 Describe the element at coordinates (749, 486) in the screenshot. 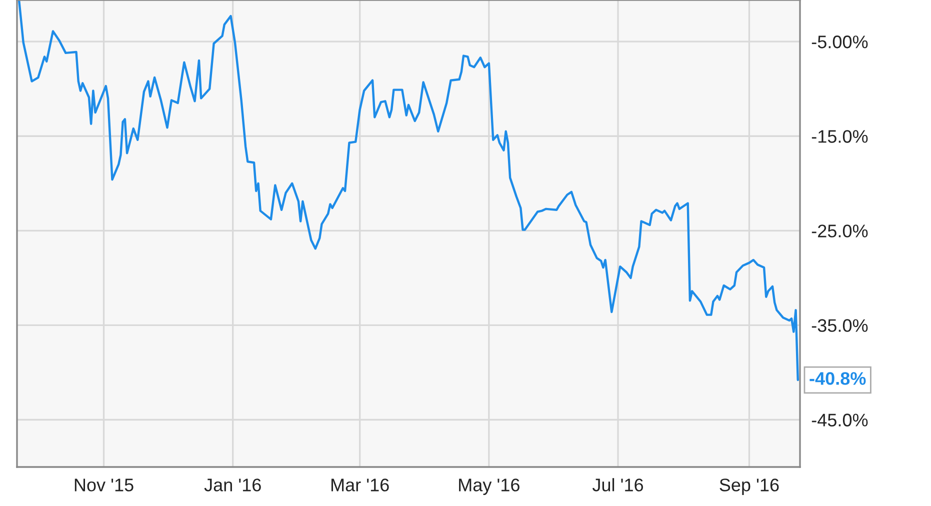

I see `x-tick-label: Sep '16` at that location.